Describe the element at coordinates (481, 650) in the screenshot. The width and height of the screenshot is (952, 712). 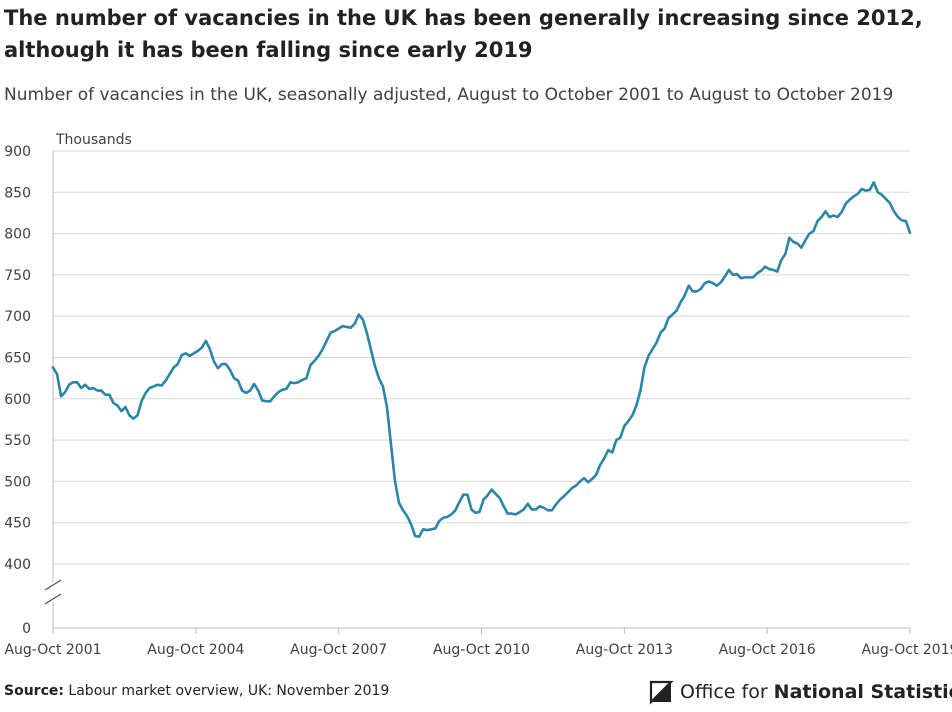
I see `x-tick-label-3: Aug-Oct 2010` at that location.